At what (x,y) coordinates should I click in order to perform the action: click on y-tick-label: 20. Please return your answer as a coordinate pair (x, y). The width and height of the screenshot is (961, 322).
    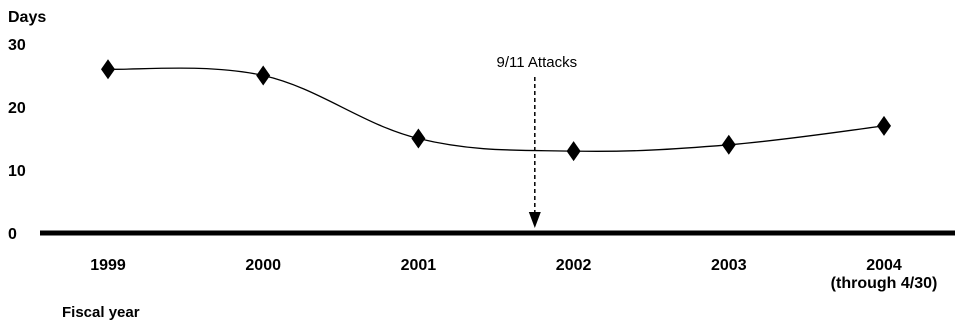
    Looking at the image, I should click on (17, 108).